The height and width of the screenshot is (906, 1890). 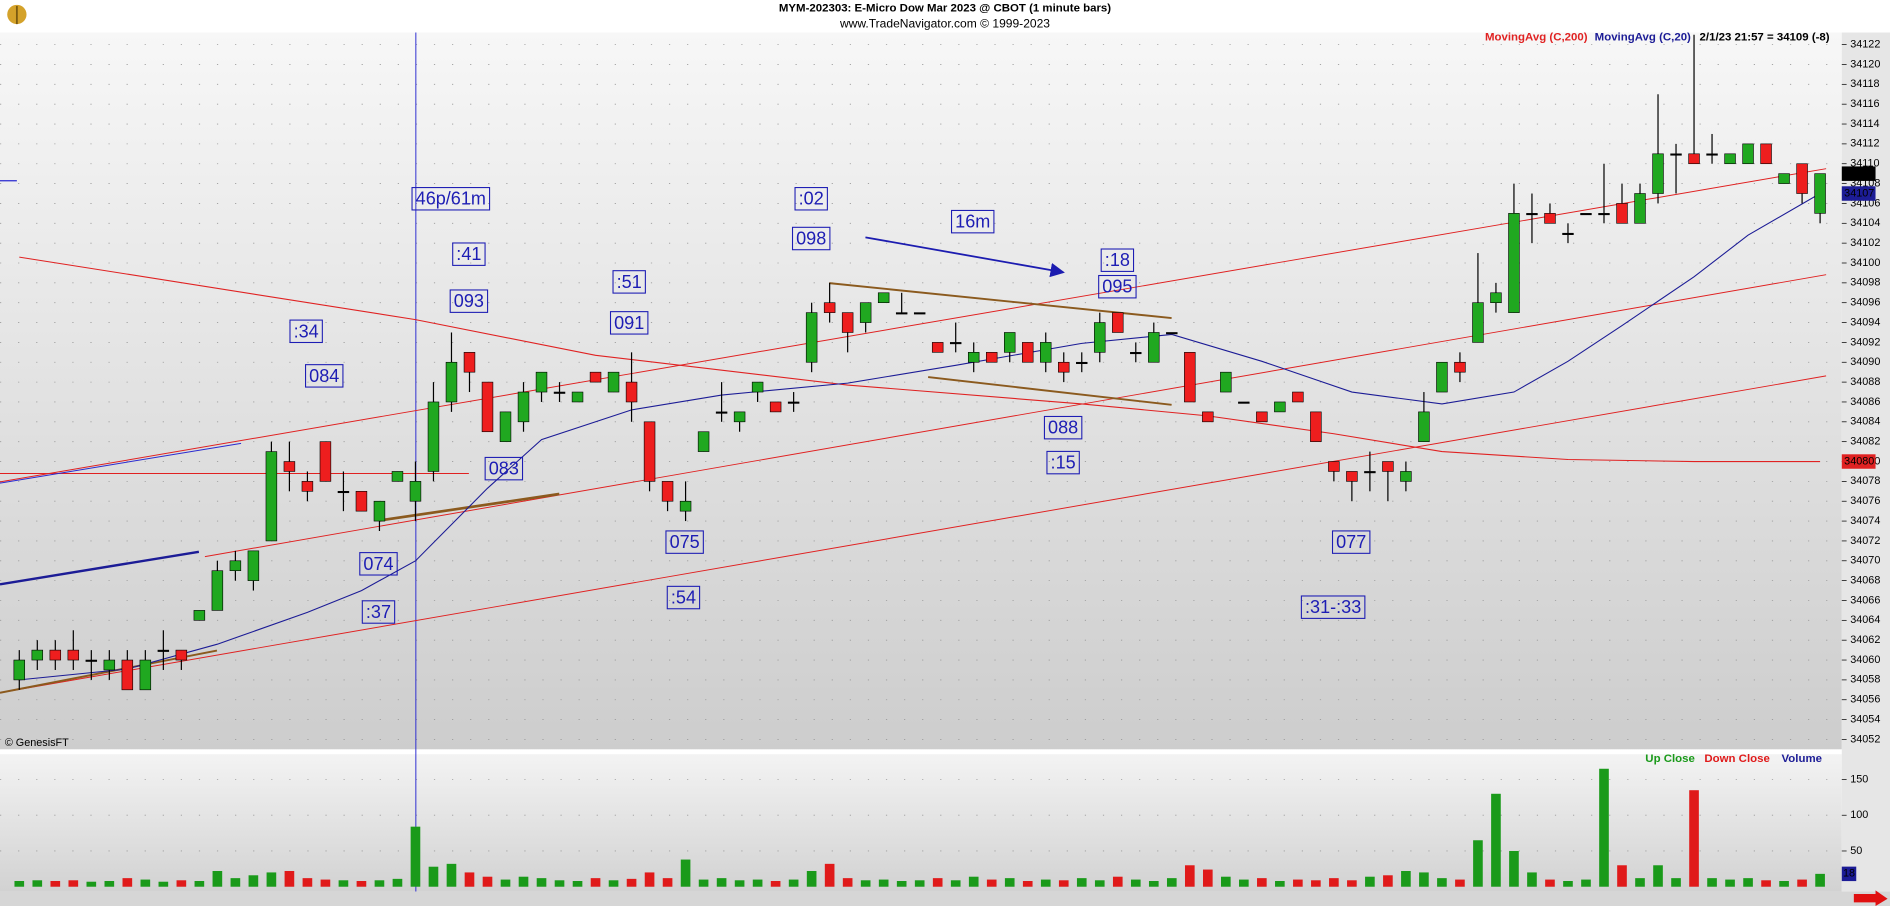 What do you see at coordinates (378, 564) in the screenshot?
I see `annotation: 074` at bounding box center [378, 564].